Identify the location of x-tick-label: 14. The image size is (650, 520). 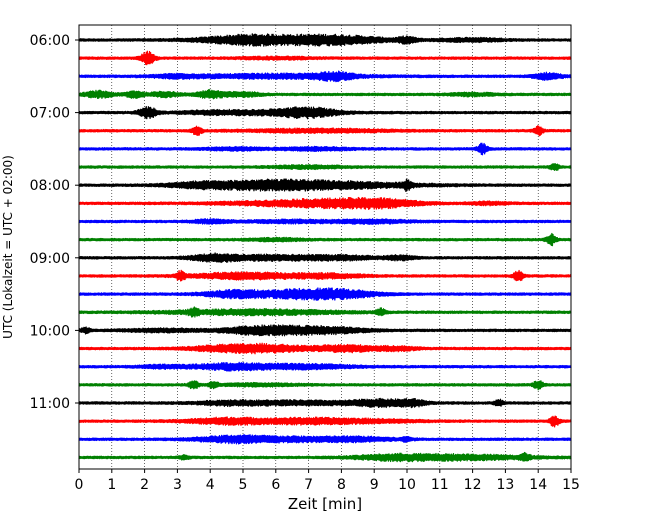
(538, 485).